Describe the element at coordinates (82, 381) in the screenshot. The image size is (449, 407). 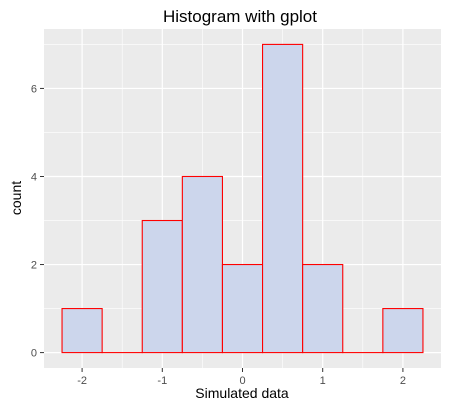
I see `x-tick-label: -2` at that location.